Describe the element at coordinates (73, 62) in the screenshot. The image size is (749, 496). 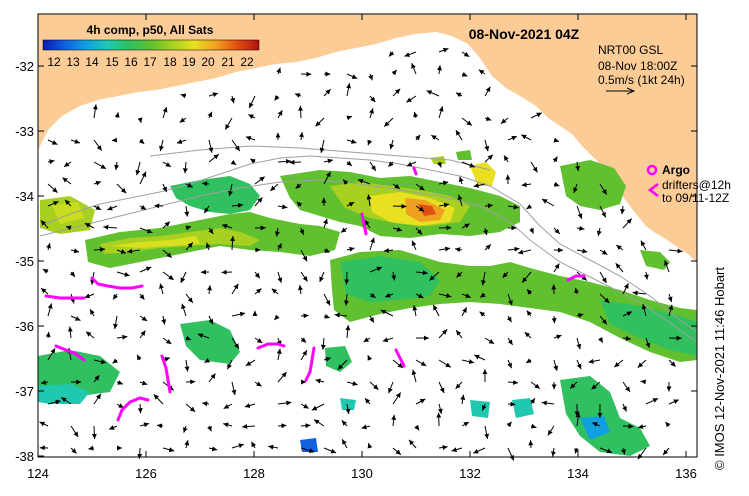
I see `colorbar-tick: 13` at that location.